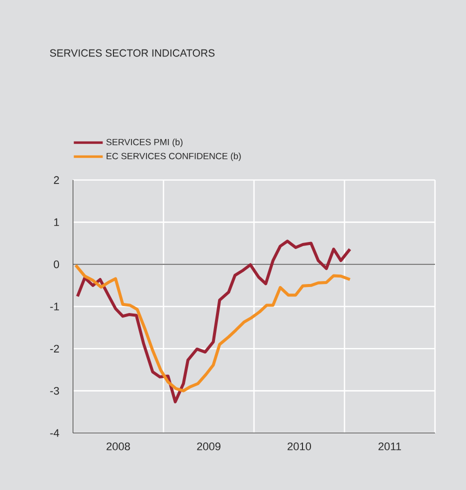 The height and width of the screenshot is (490, 466). What do you see at coordinates (118, 446) in the screenshot?
I see `x-tick-label: 2008` at bounding box center [118, 446].